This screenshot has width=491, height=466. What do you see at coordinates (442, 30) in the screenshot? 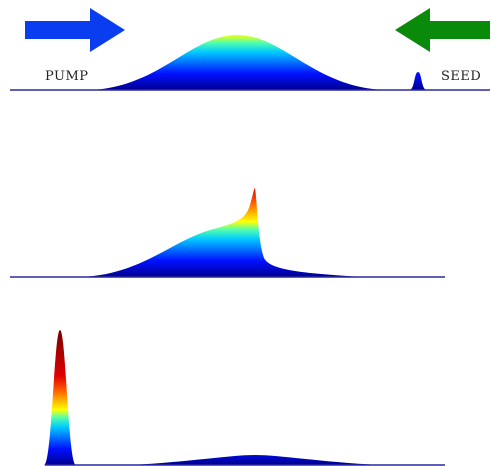
I see `seed-arrow` at bounding box center [442, 30].